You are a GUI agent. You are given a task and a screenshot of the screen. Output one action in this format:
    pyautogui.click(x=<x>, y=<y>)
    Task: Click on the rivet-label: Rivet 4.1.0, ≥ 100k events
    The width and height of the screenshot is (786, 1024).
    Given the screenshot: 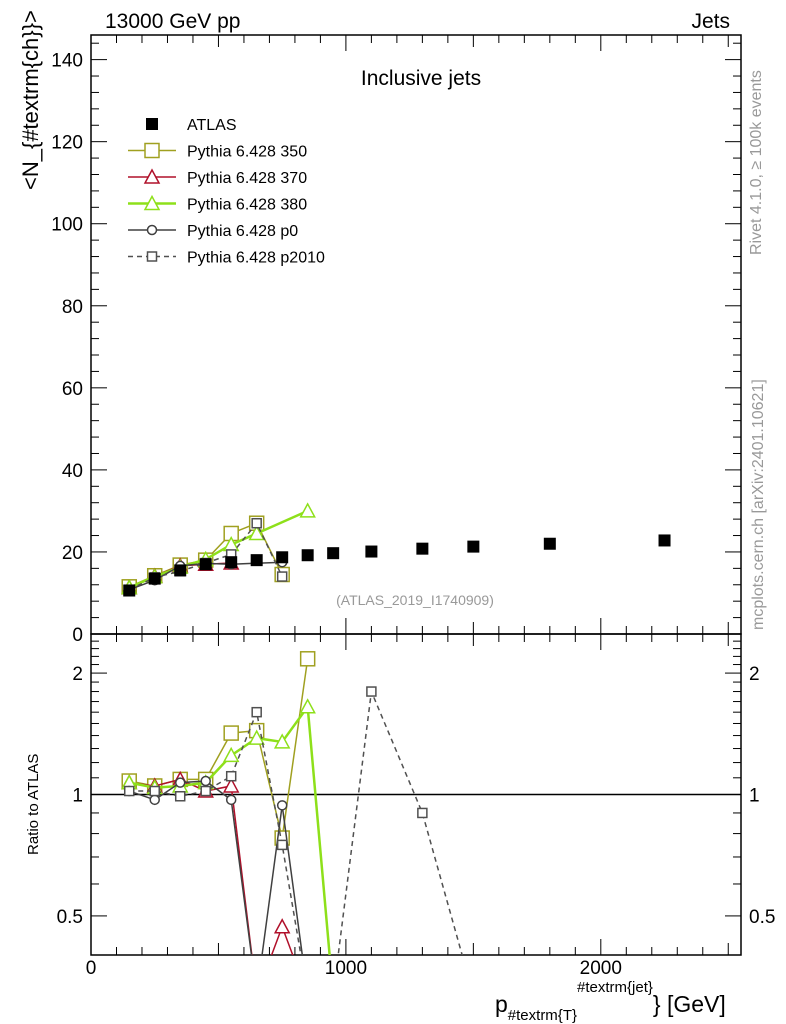 What is the action you would take?
    pyautogui.click(x=756, y=162)
    